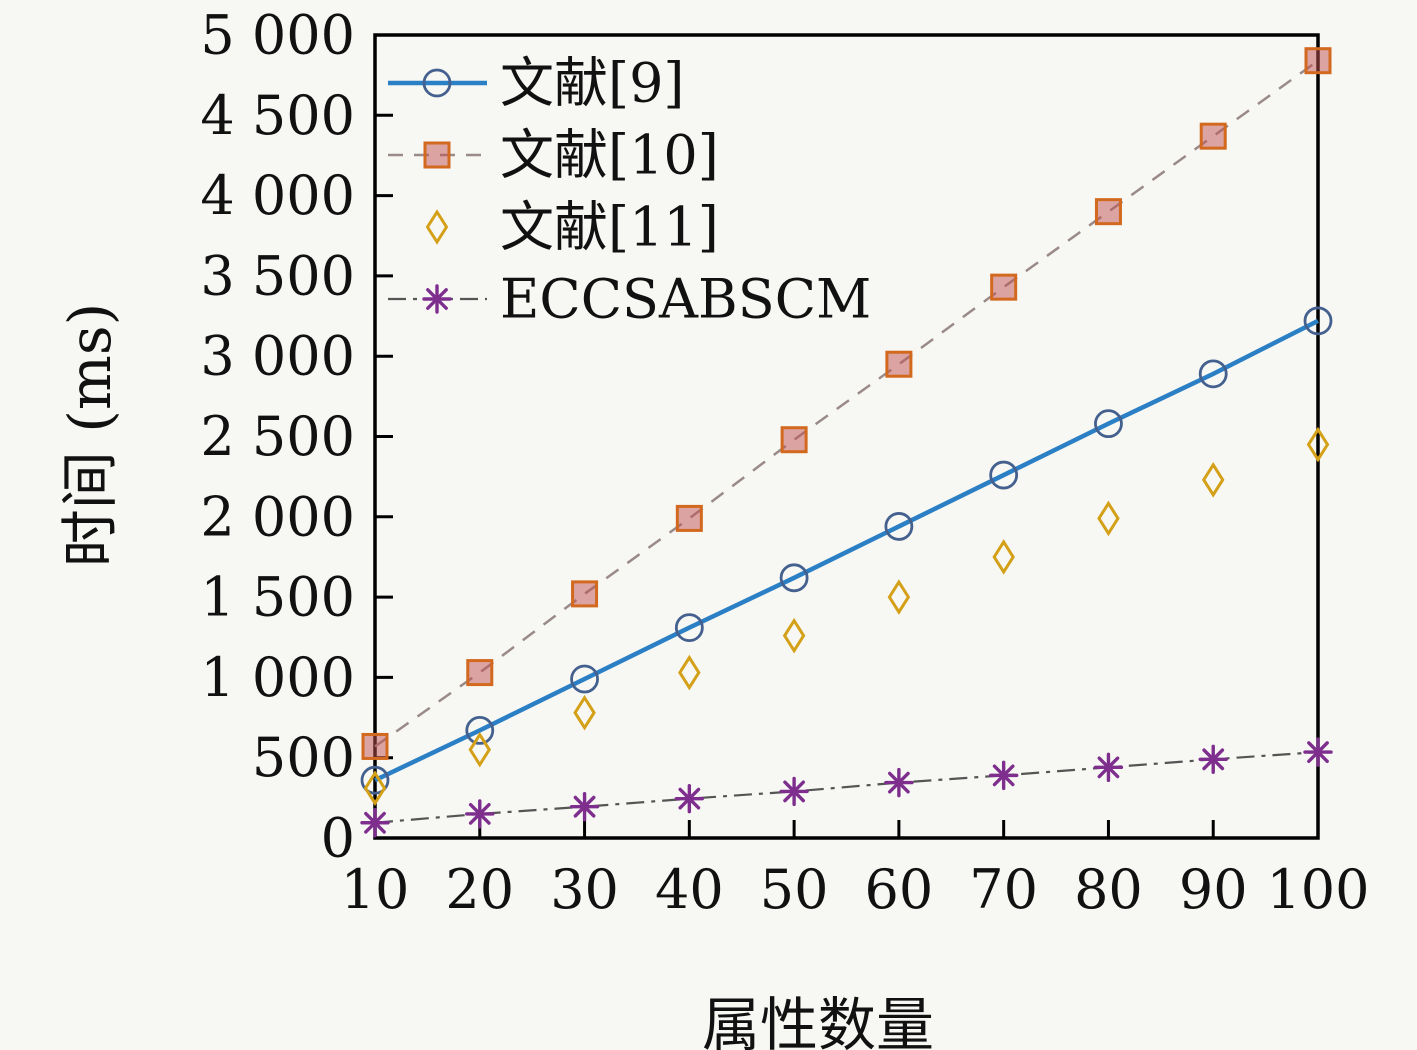 The image size is (1417, 1050). I want to click on y-tick-label: 1 000, so click(277, 677).